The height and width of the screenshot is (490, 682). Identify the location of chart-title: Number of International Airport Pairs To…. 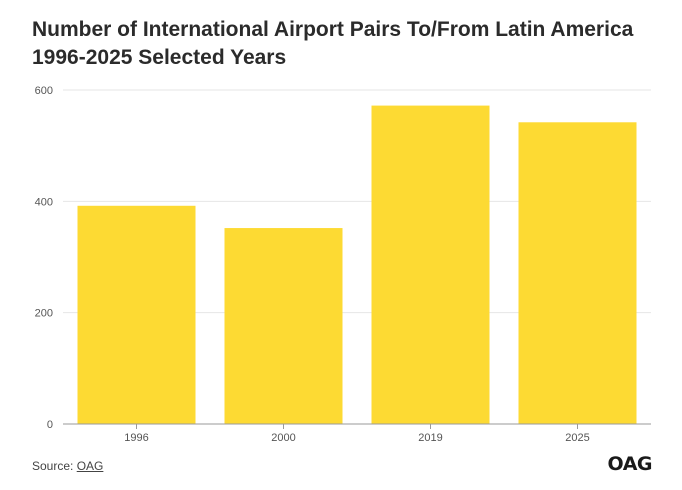
(333, 43).